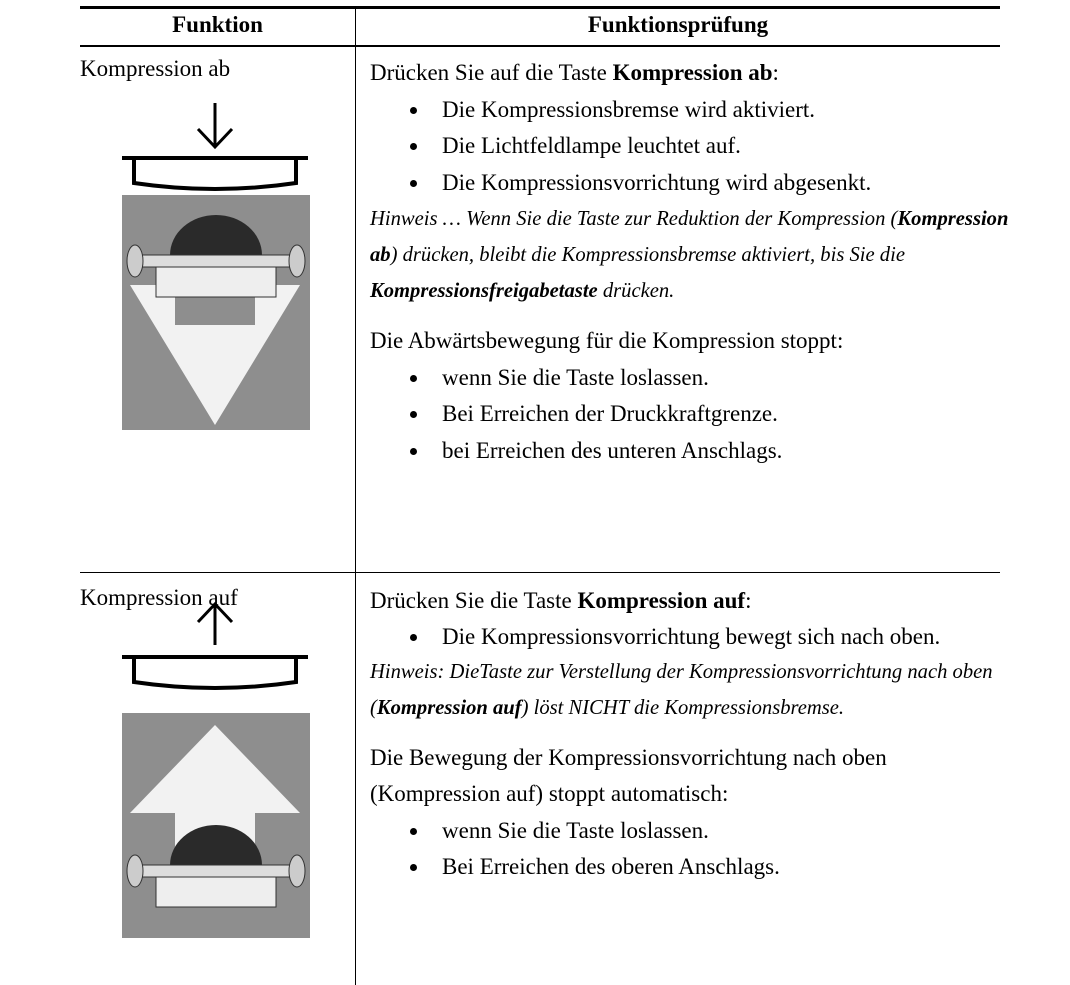 This screenshot has height=985, width=1070. I want to click on text: ) löst NICHT die Kompressionsbremse., so click(683, 707).